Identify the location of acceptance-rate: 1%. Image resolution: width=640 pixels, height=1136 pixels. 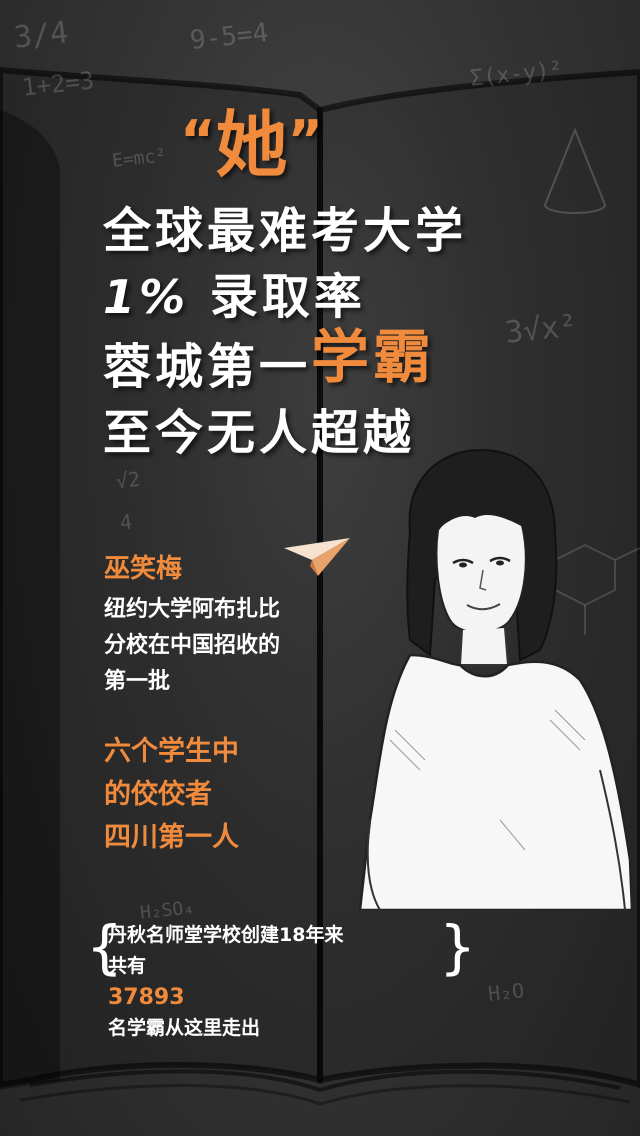
(146, 297).